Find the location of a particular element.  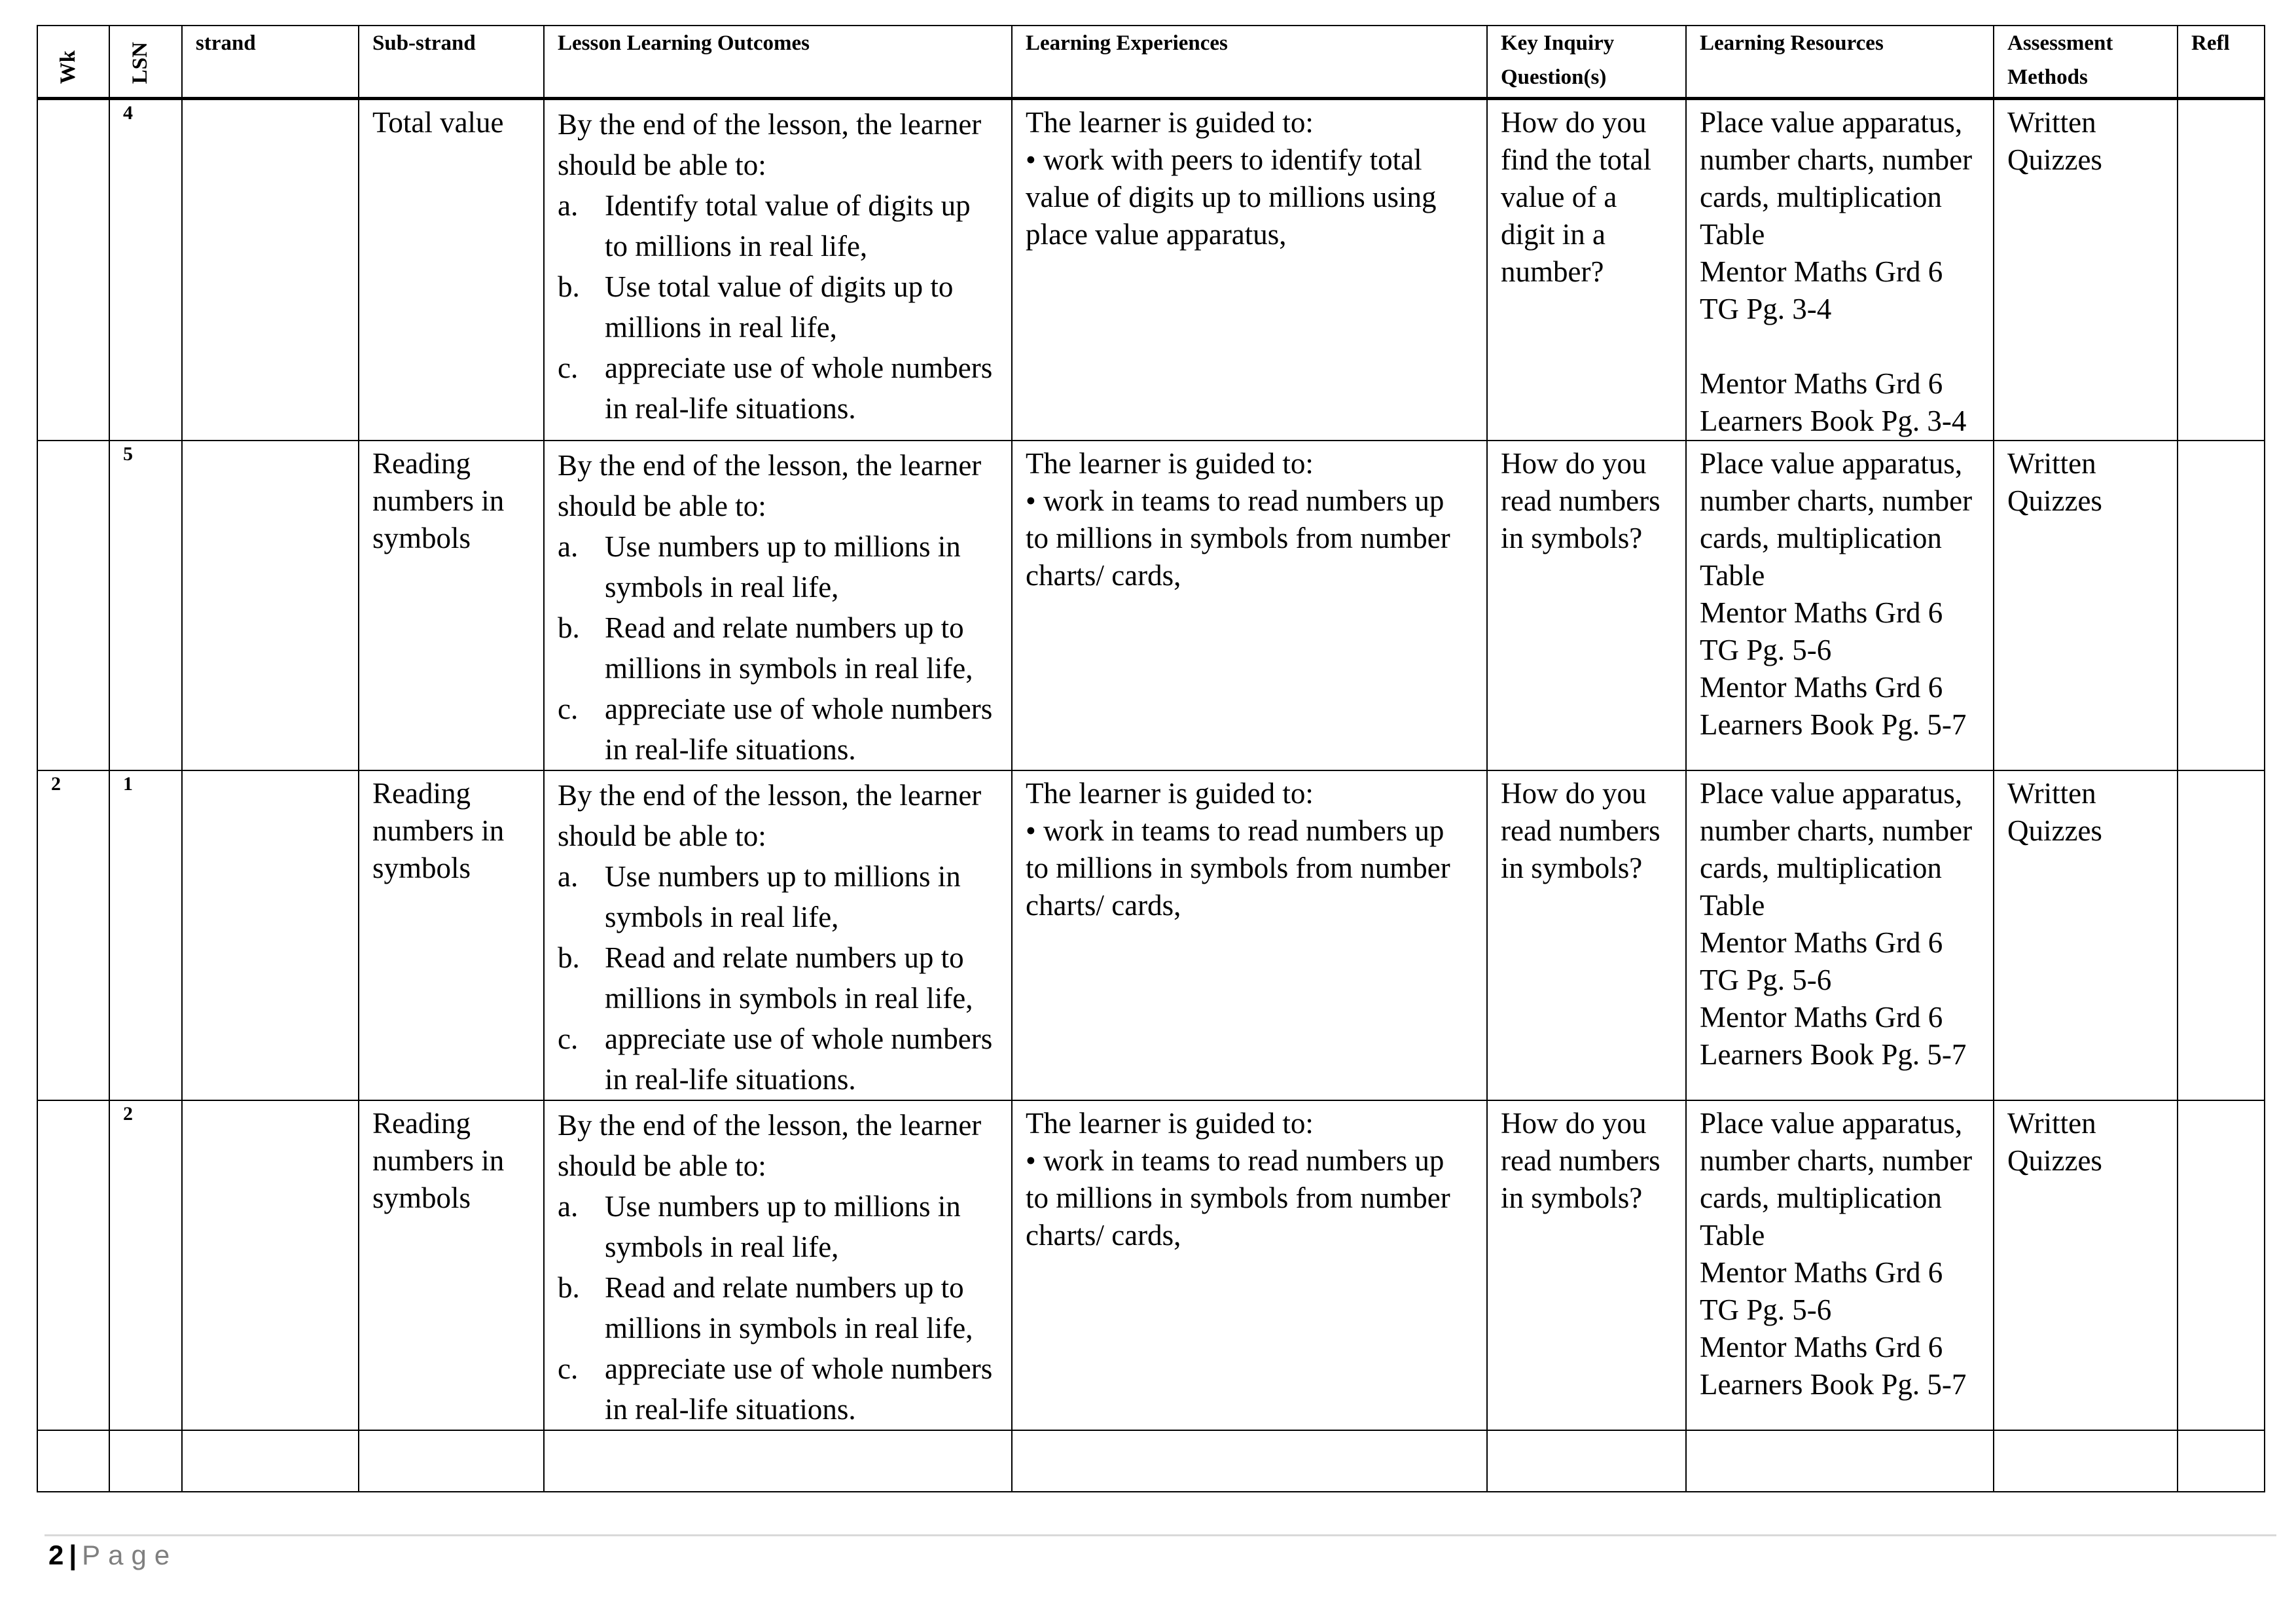

header-experiences: Learning Experiences is located at coordinates (1249, 62).